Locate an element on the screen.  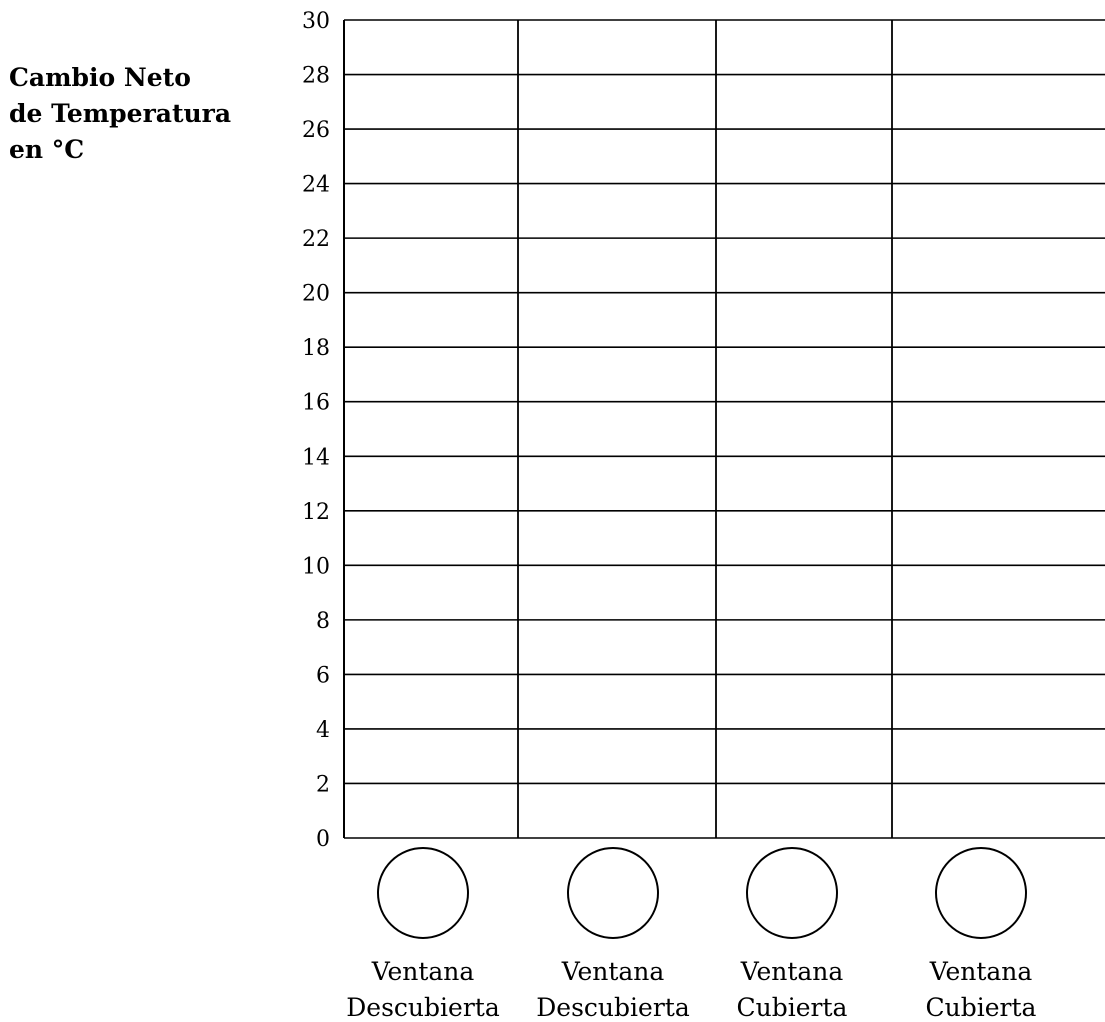
y-tick-label: 14 is located at coordinates (316, 457).